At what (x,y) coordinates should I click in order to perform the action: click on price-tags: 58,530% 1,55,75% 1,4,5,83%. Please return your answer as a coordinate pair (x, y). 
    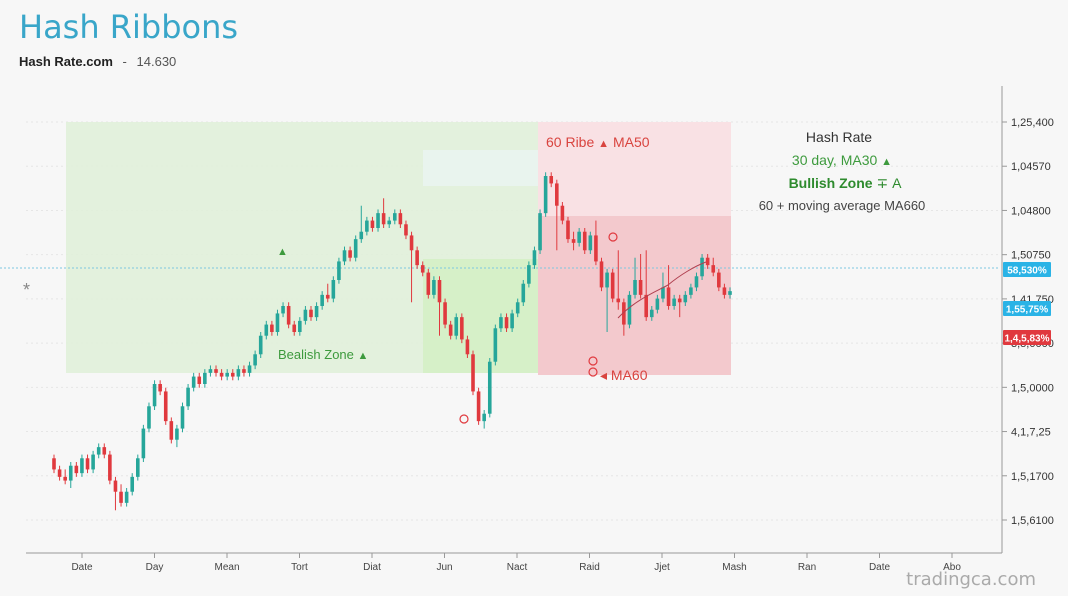
    Looking at the image, I should click on (1027, 303).